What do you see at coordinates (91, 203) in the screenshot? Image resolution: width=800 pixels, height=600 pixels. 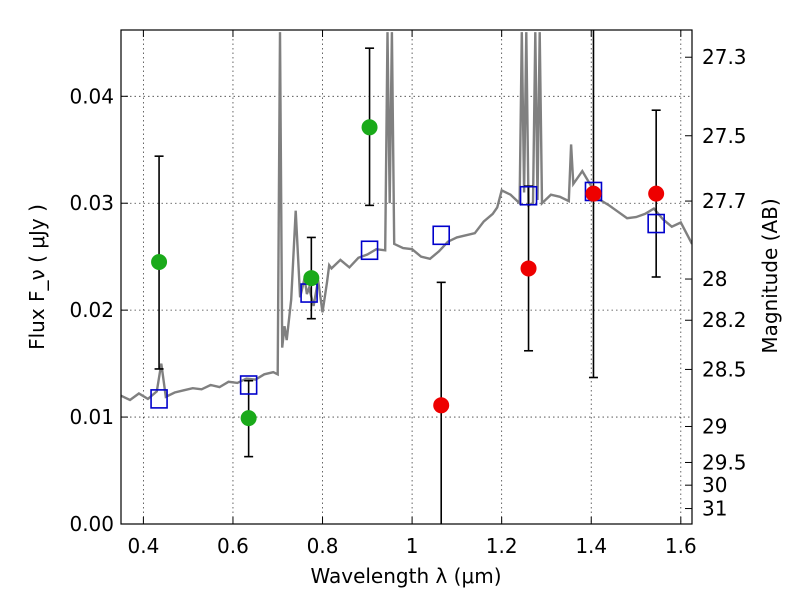 I see `y-tick-label: 0.03` at bounding box center [91, 203].